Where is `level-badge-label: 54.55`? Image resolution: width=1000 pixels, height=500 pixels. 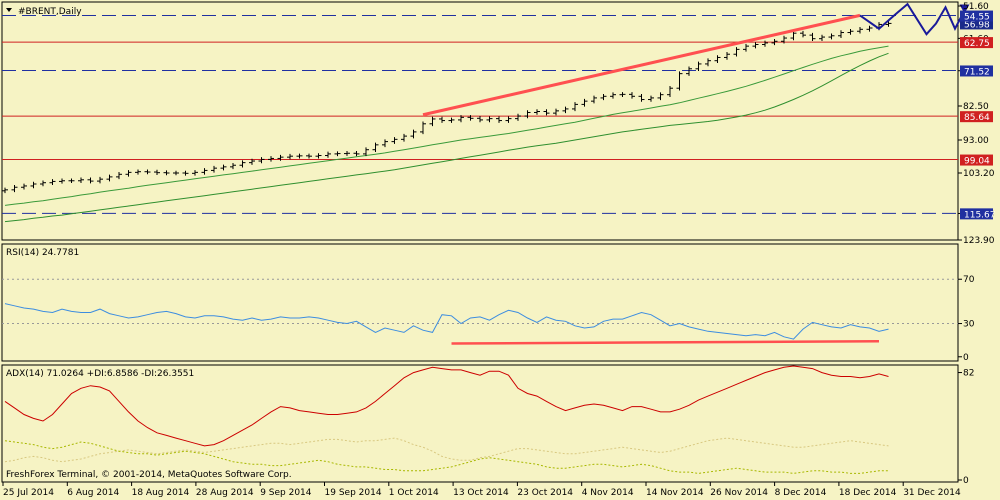 level-badge-label: 54.55 is located at coordinates (977, 18).